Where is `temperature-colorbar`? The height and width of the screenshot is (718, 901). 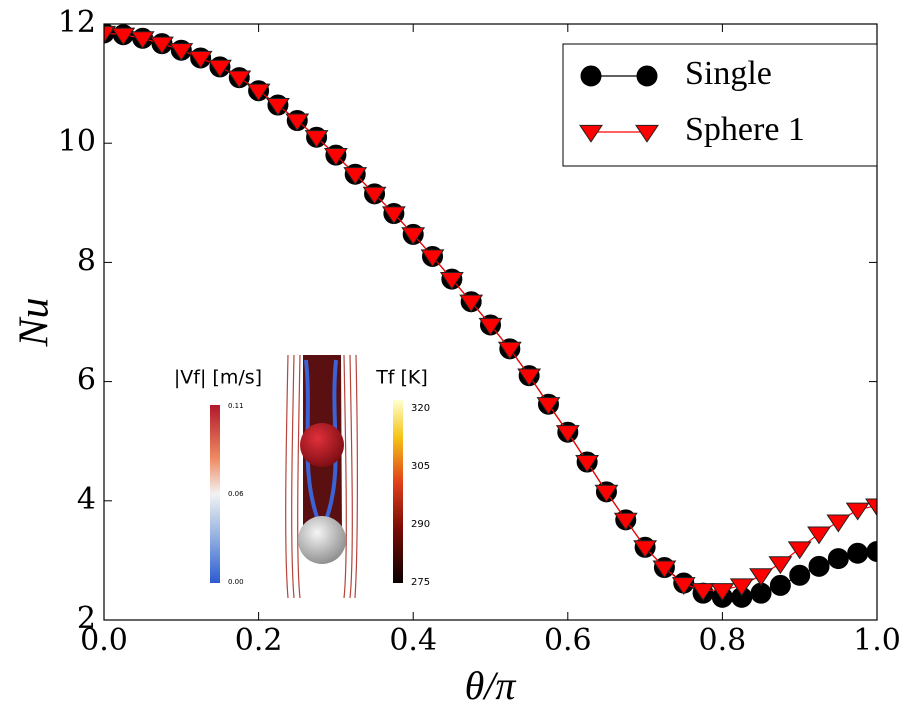 temperature-colorbar is located at coordinates (398, 491).